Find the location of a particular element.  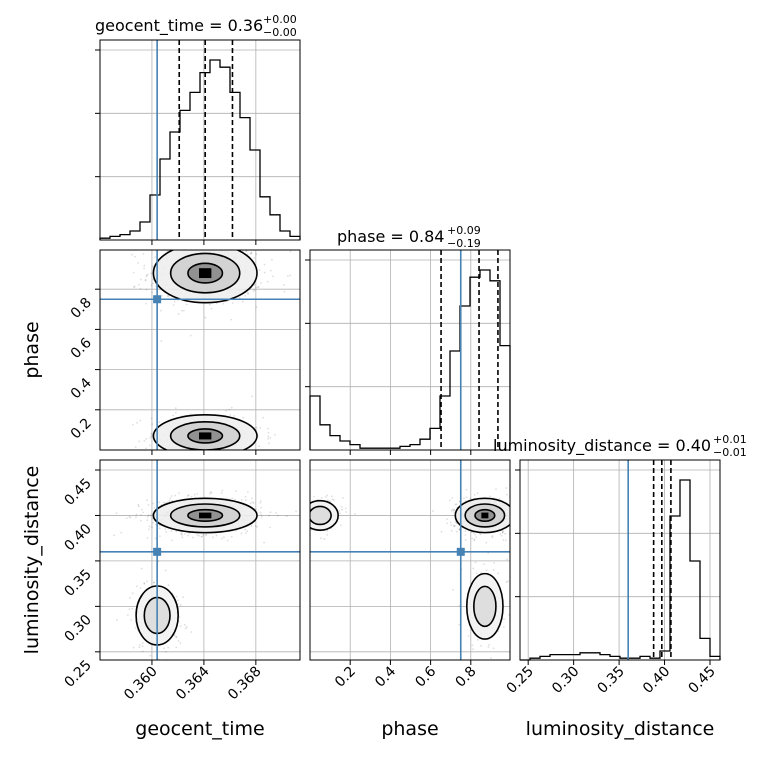

xtick-label-luminosity_distance-2: 0.35 is located at coordinates (611, 680).